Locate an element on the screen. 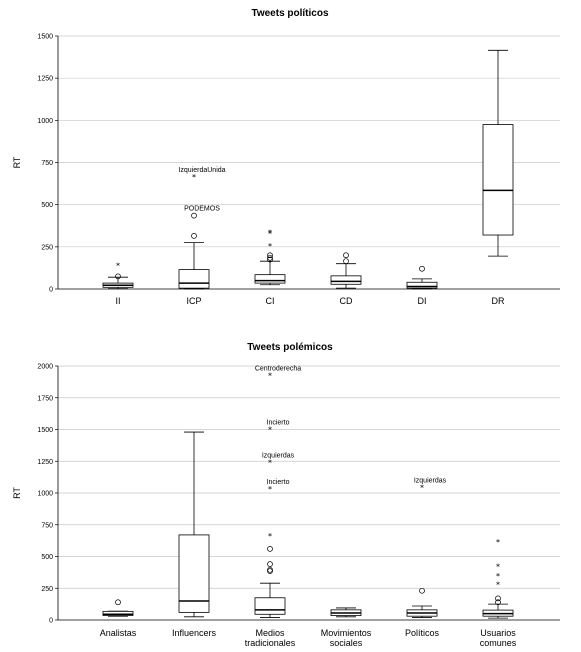  category-label: Medios is located at coordinates (270, 633).